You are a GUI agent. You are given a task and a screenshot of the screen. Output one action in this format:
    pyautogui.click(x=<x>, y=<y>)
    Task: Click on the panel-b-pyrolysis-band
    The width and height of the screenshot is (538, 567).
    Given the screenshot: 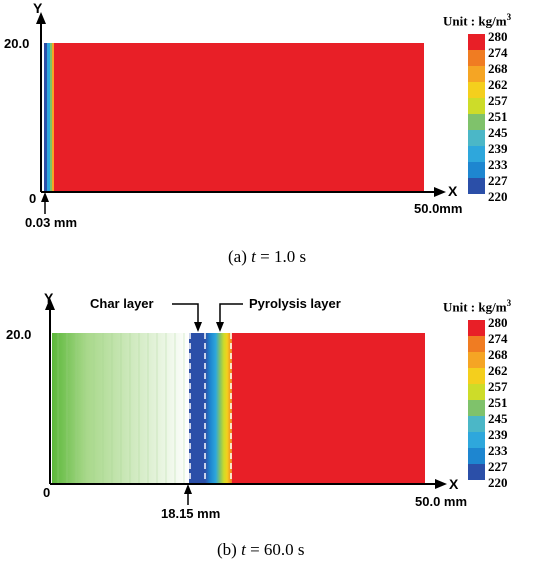 What is the action you would take?
    pyautogui.click(x=218, y=408)
    